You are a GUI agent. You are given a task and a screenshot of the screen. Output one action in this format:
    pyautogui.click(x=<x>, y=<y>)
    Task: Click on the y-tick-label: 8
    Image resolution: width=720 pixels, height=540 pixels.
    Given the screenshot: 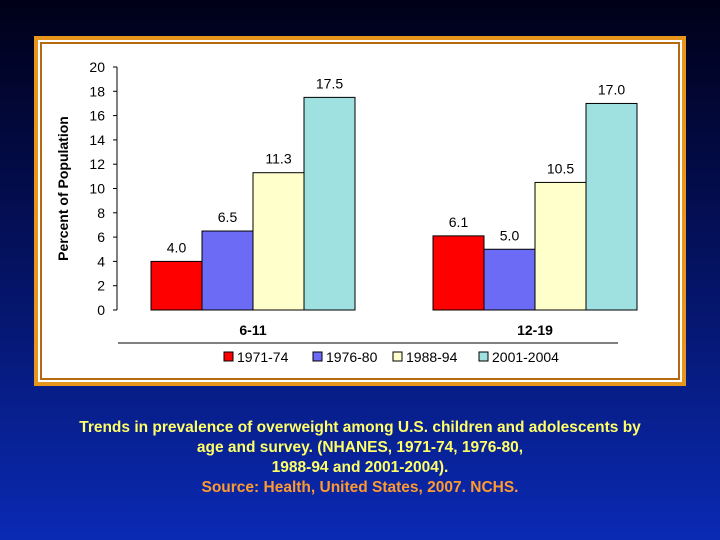 What is the action you would take?
    pyautogui.click(x=101, y=213)
    